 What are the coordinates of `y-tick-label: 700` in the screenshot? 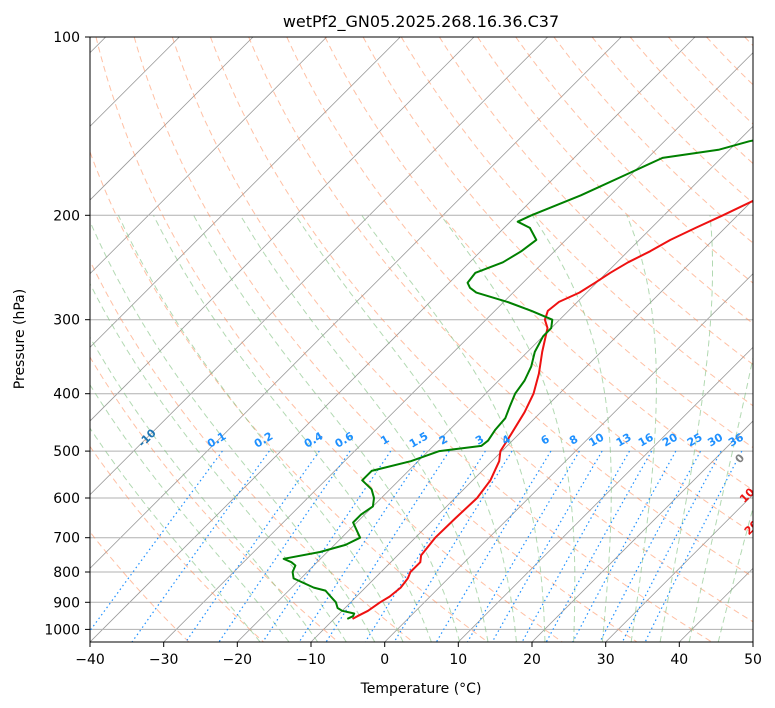 It's located at (66, 539).